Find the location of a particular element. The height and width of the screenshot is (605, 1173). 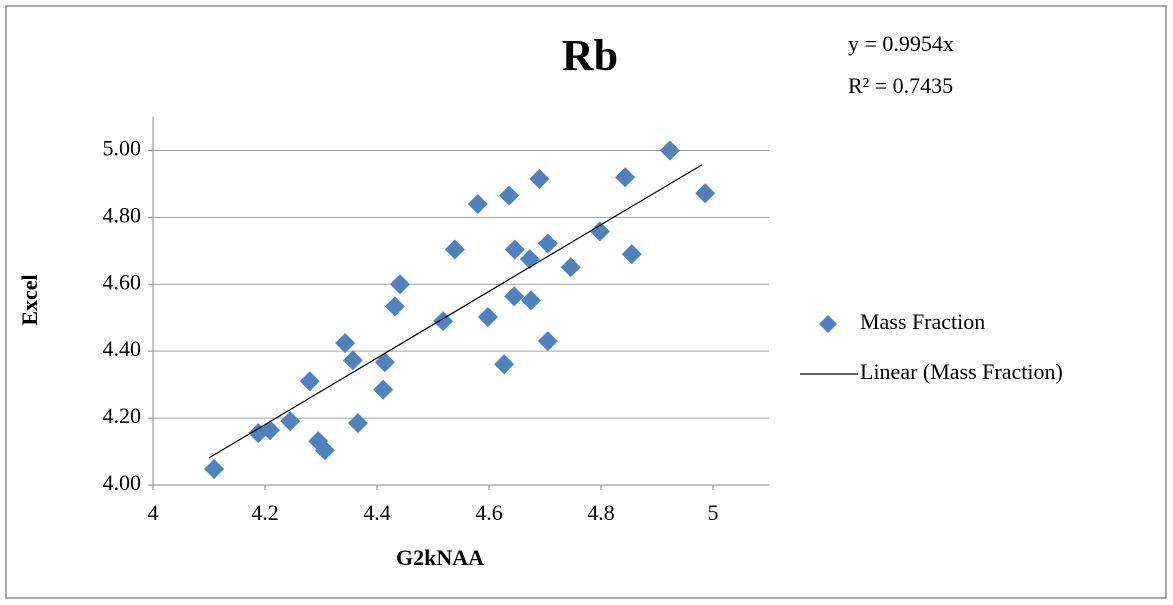

x-tick-label: 4.8 is located at coordinates (601, 512).